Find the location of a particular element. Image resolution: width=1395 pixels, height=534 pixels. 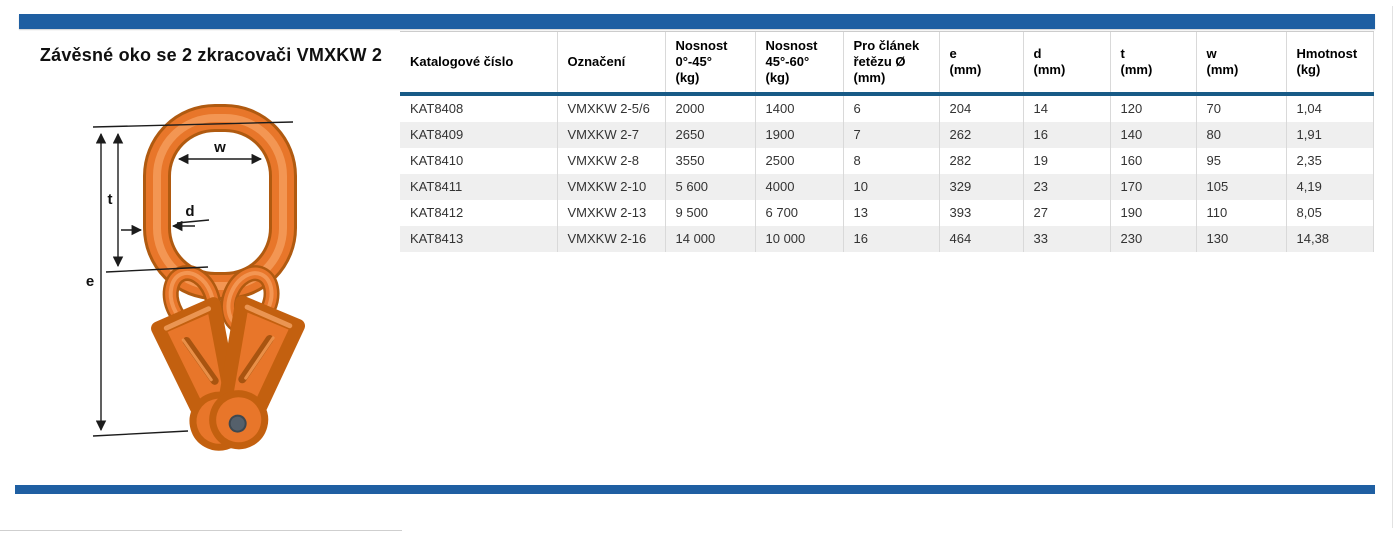

top-extension-line is located at coordinates (193, 124).